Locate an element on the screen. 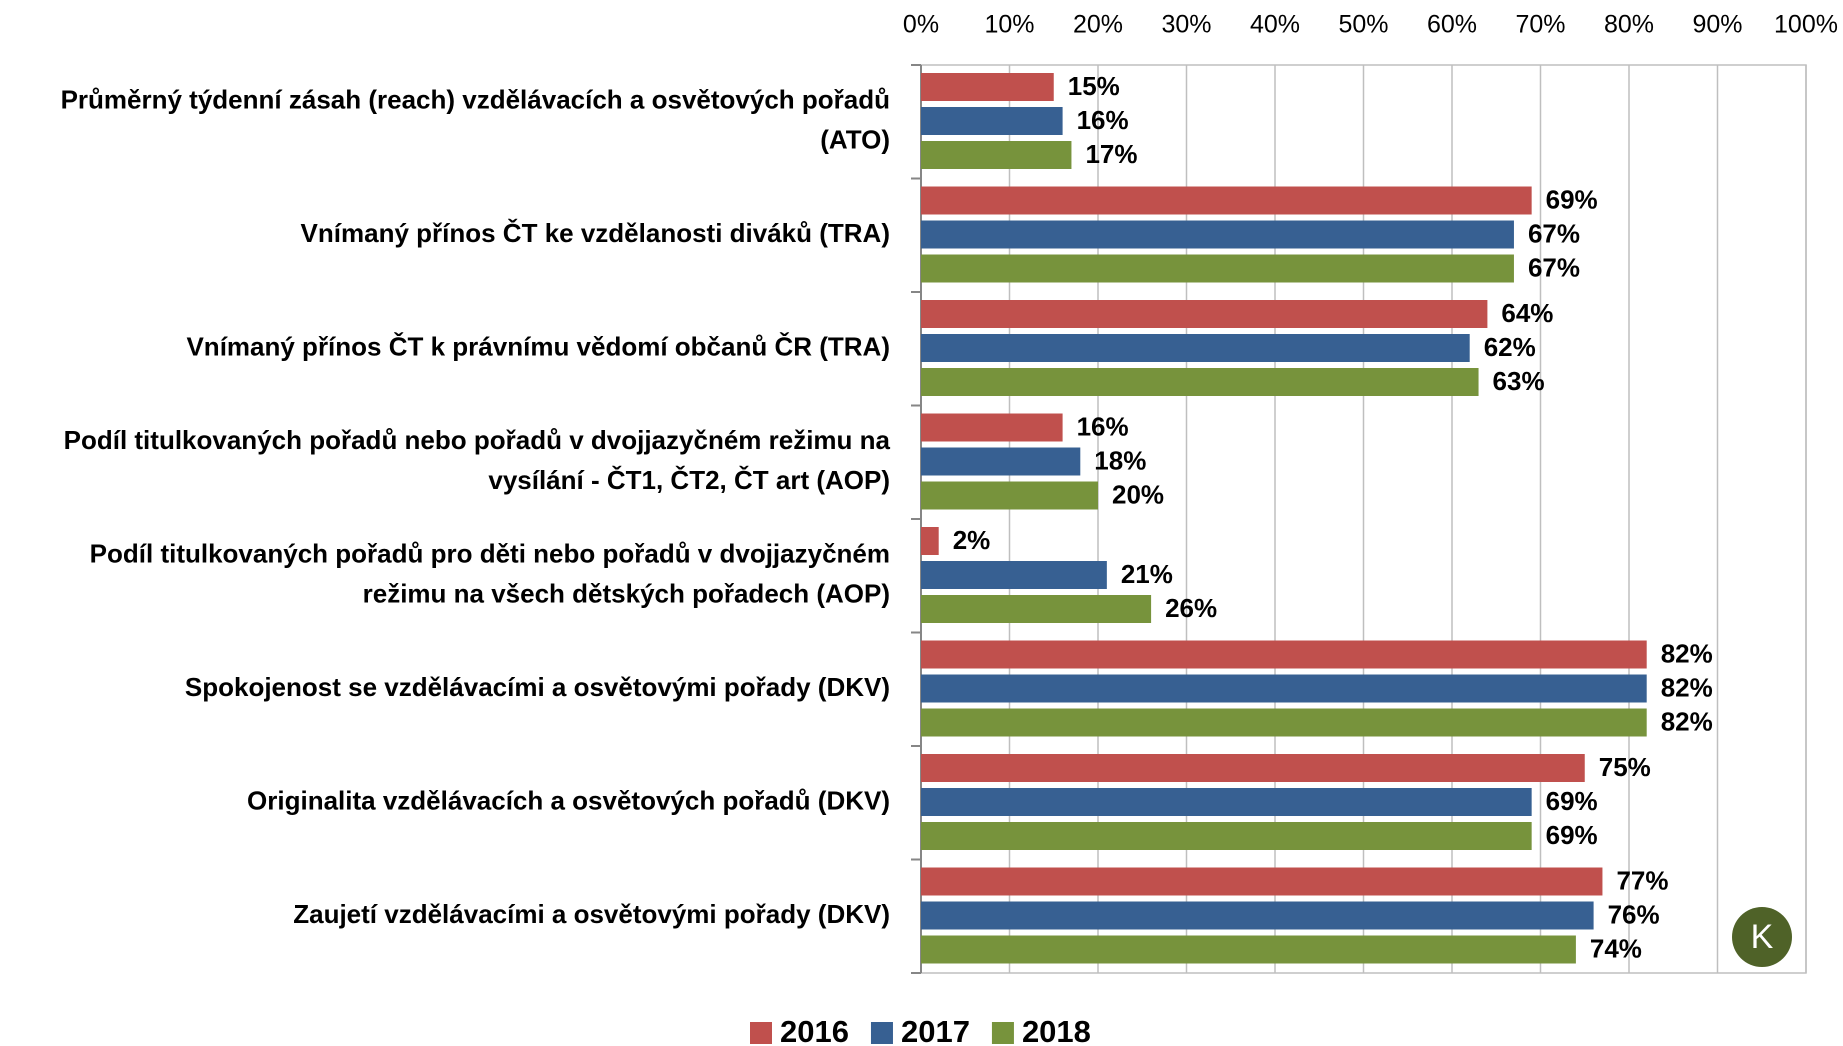 This screenshot has height=1046, width=1843. legend-label: 2018 is located at coordinates (1056, 1030).